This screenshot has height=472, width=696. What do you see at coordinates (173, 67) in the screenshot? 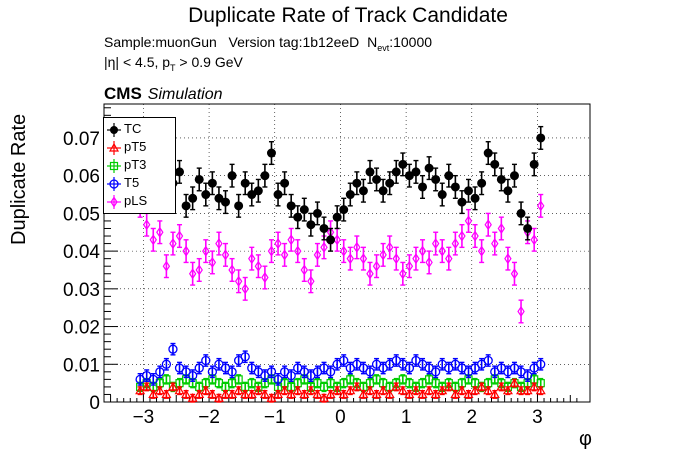
I see `pt-subscript: T` at bounding box center [173, 67].